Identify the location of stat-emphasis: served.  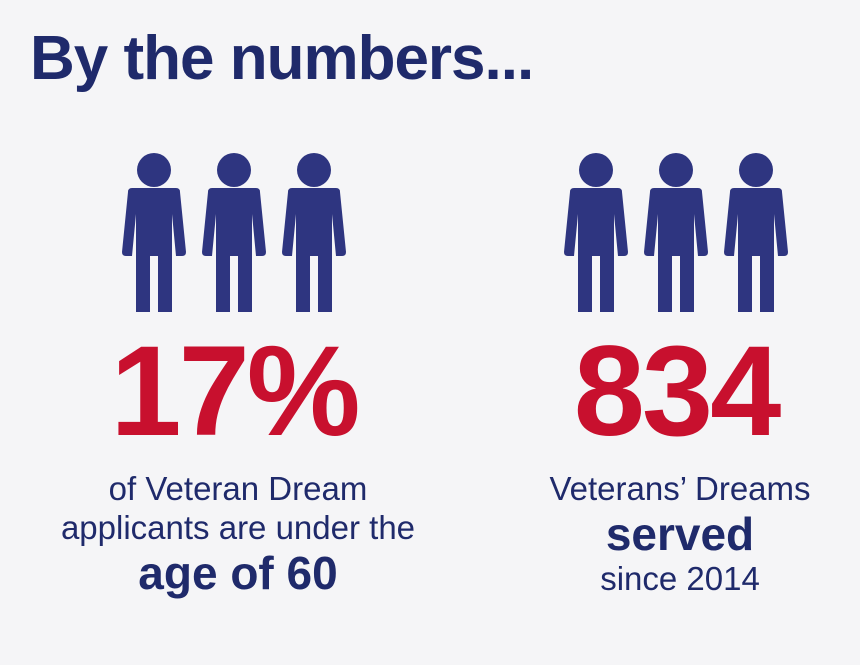
(680, 533).